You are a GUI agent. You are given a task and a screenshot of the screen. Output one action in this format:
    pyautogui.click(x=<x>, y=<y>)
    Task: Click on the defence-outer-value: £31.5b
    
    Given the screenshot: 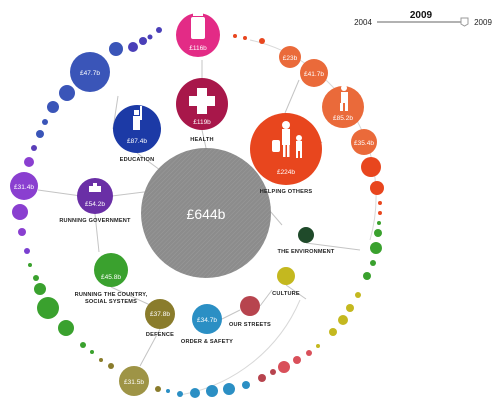 What is the action you would take?
    pyautogui.click(x=134, y=382)
    